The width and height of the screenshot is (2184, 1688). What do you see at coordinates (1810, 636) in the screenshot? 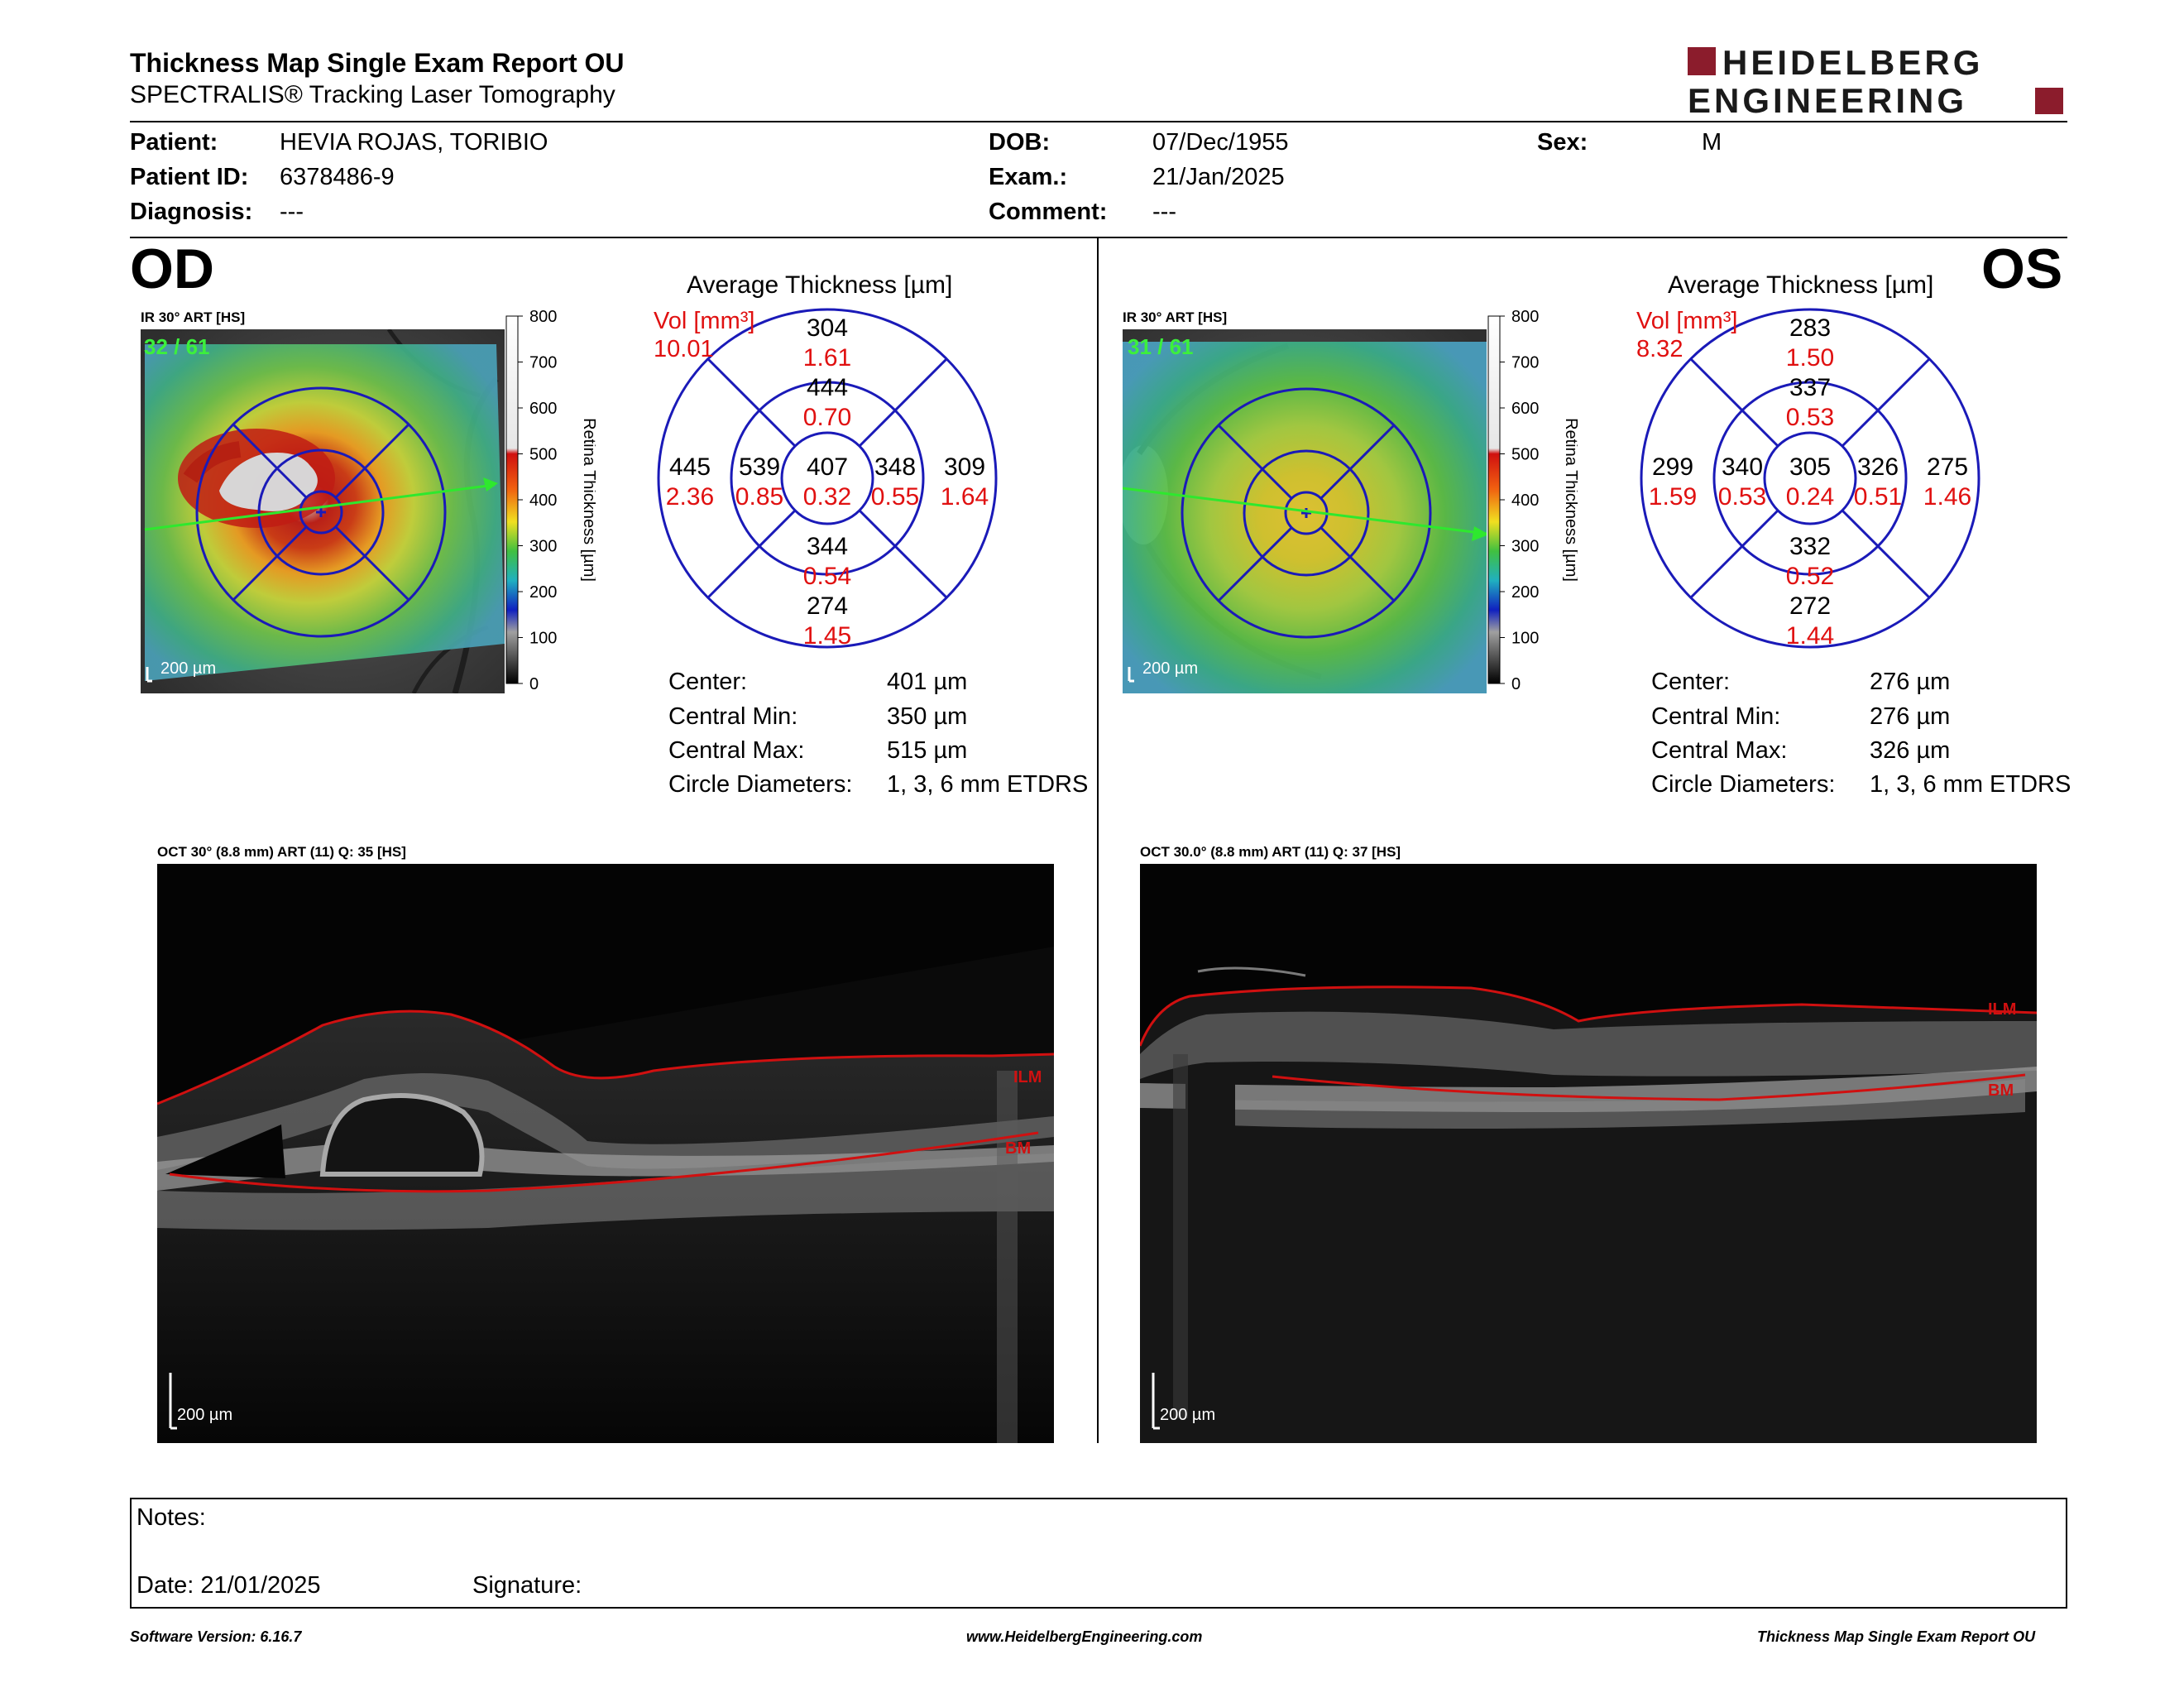
I see `os-outer-inf-volume: 1.44` at bounding box center [1810, 636].